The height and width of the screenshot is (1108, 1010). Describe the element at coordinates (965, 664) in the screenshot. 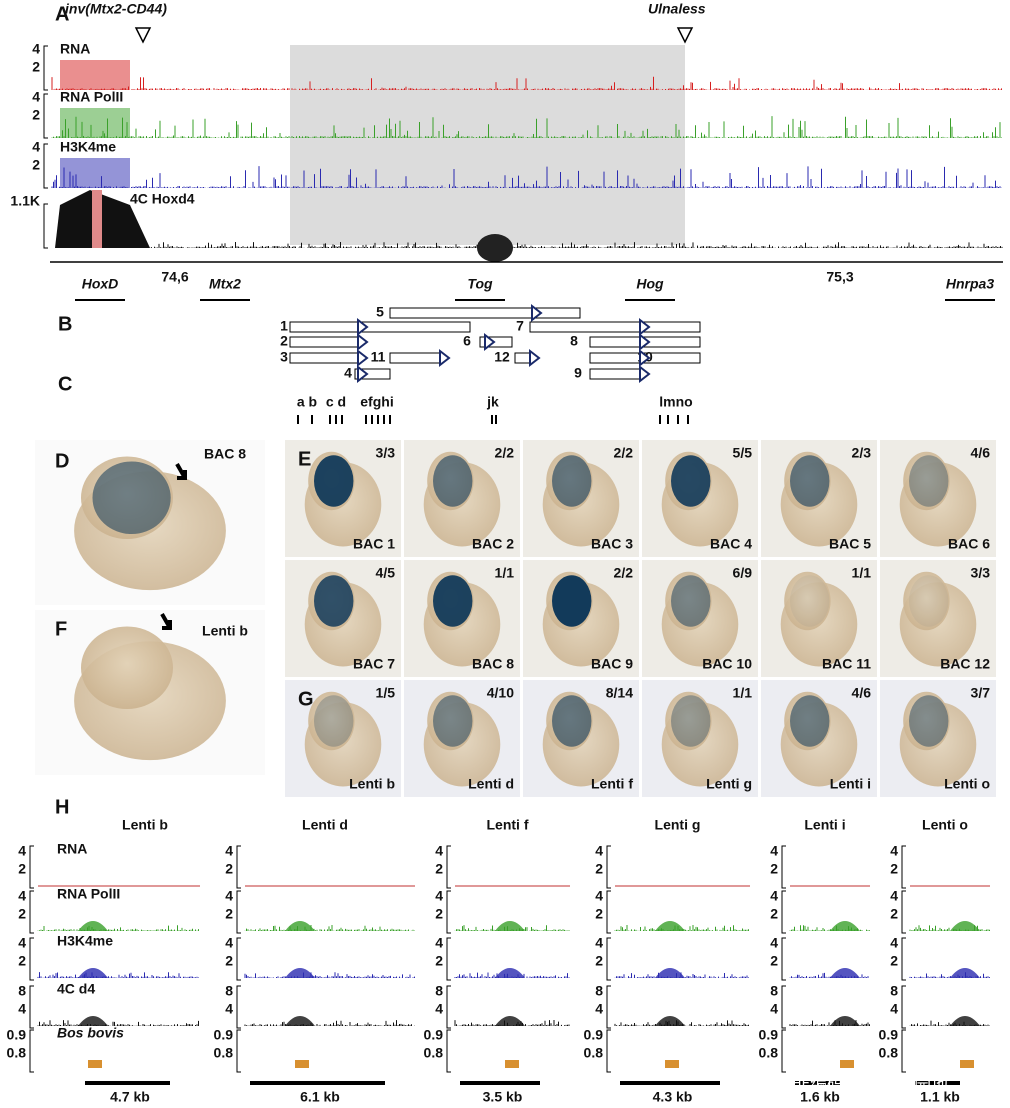

I see `tile-name: BAC 12` at that location.